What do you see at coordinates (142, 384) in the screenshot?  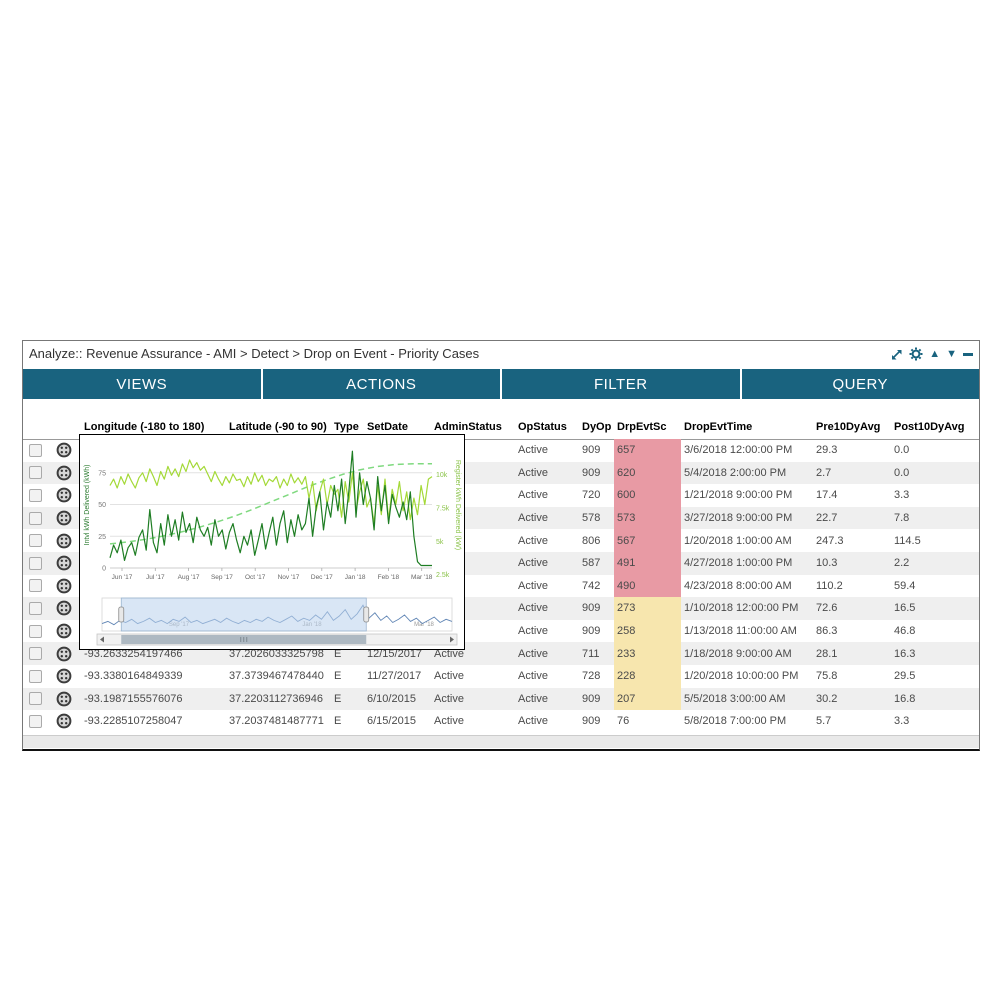 I see `tab-views: VIEWS` at bounding box center [142, 384].